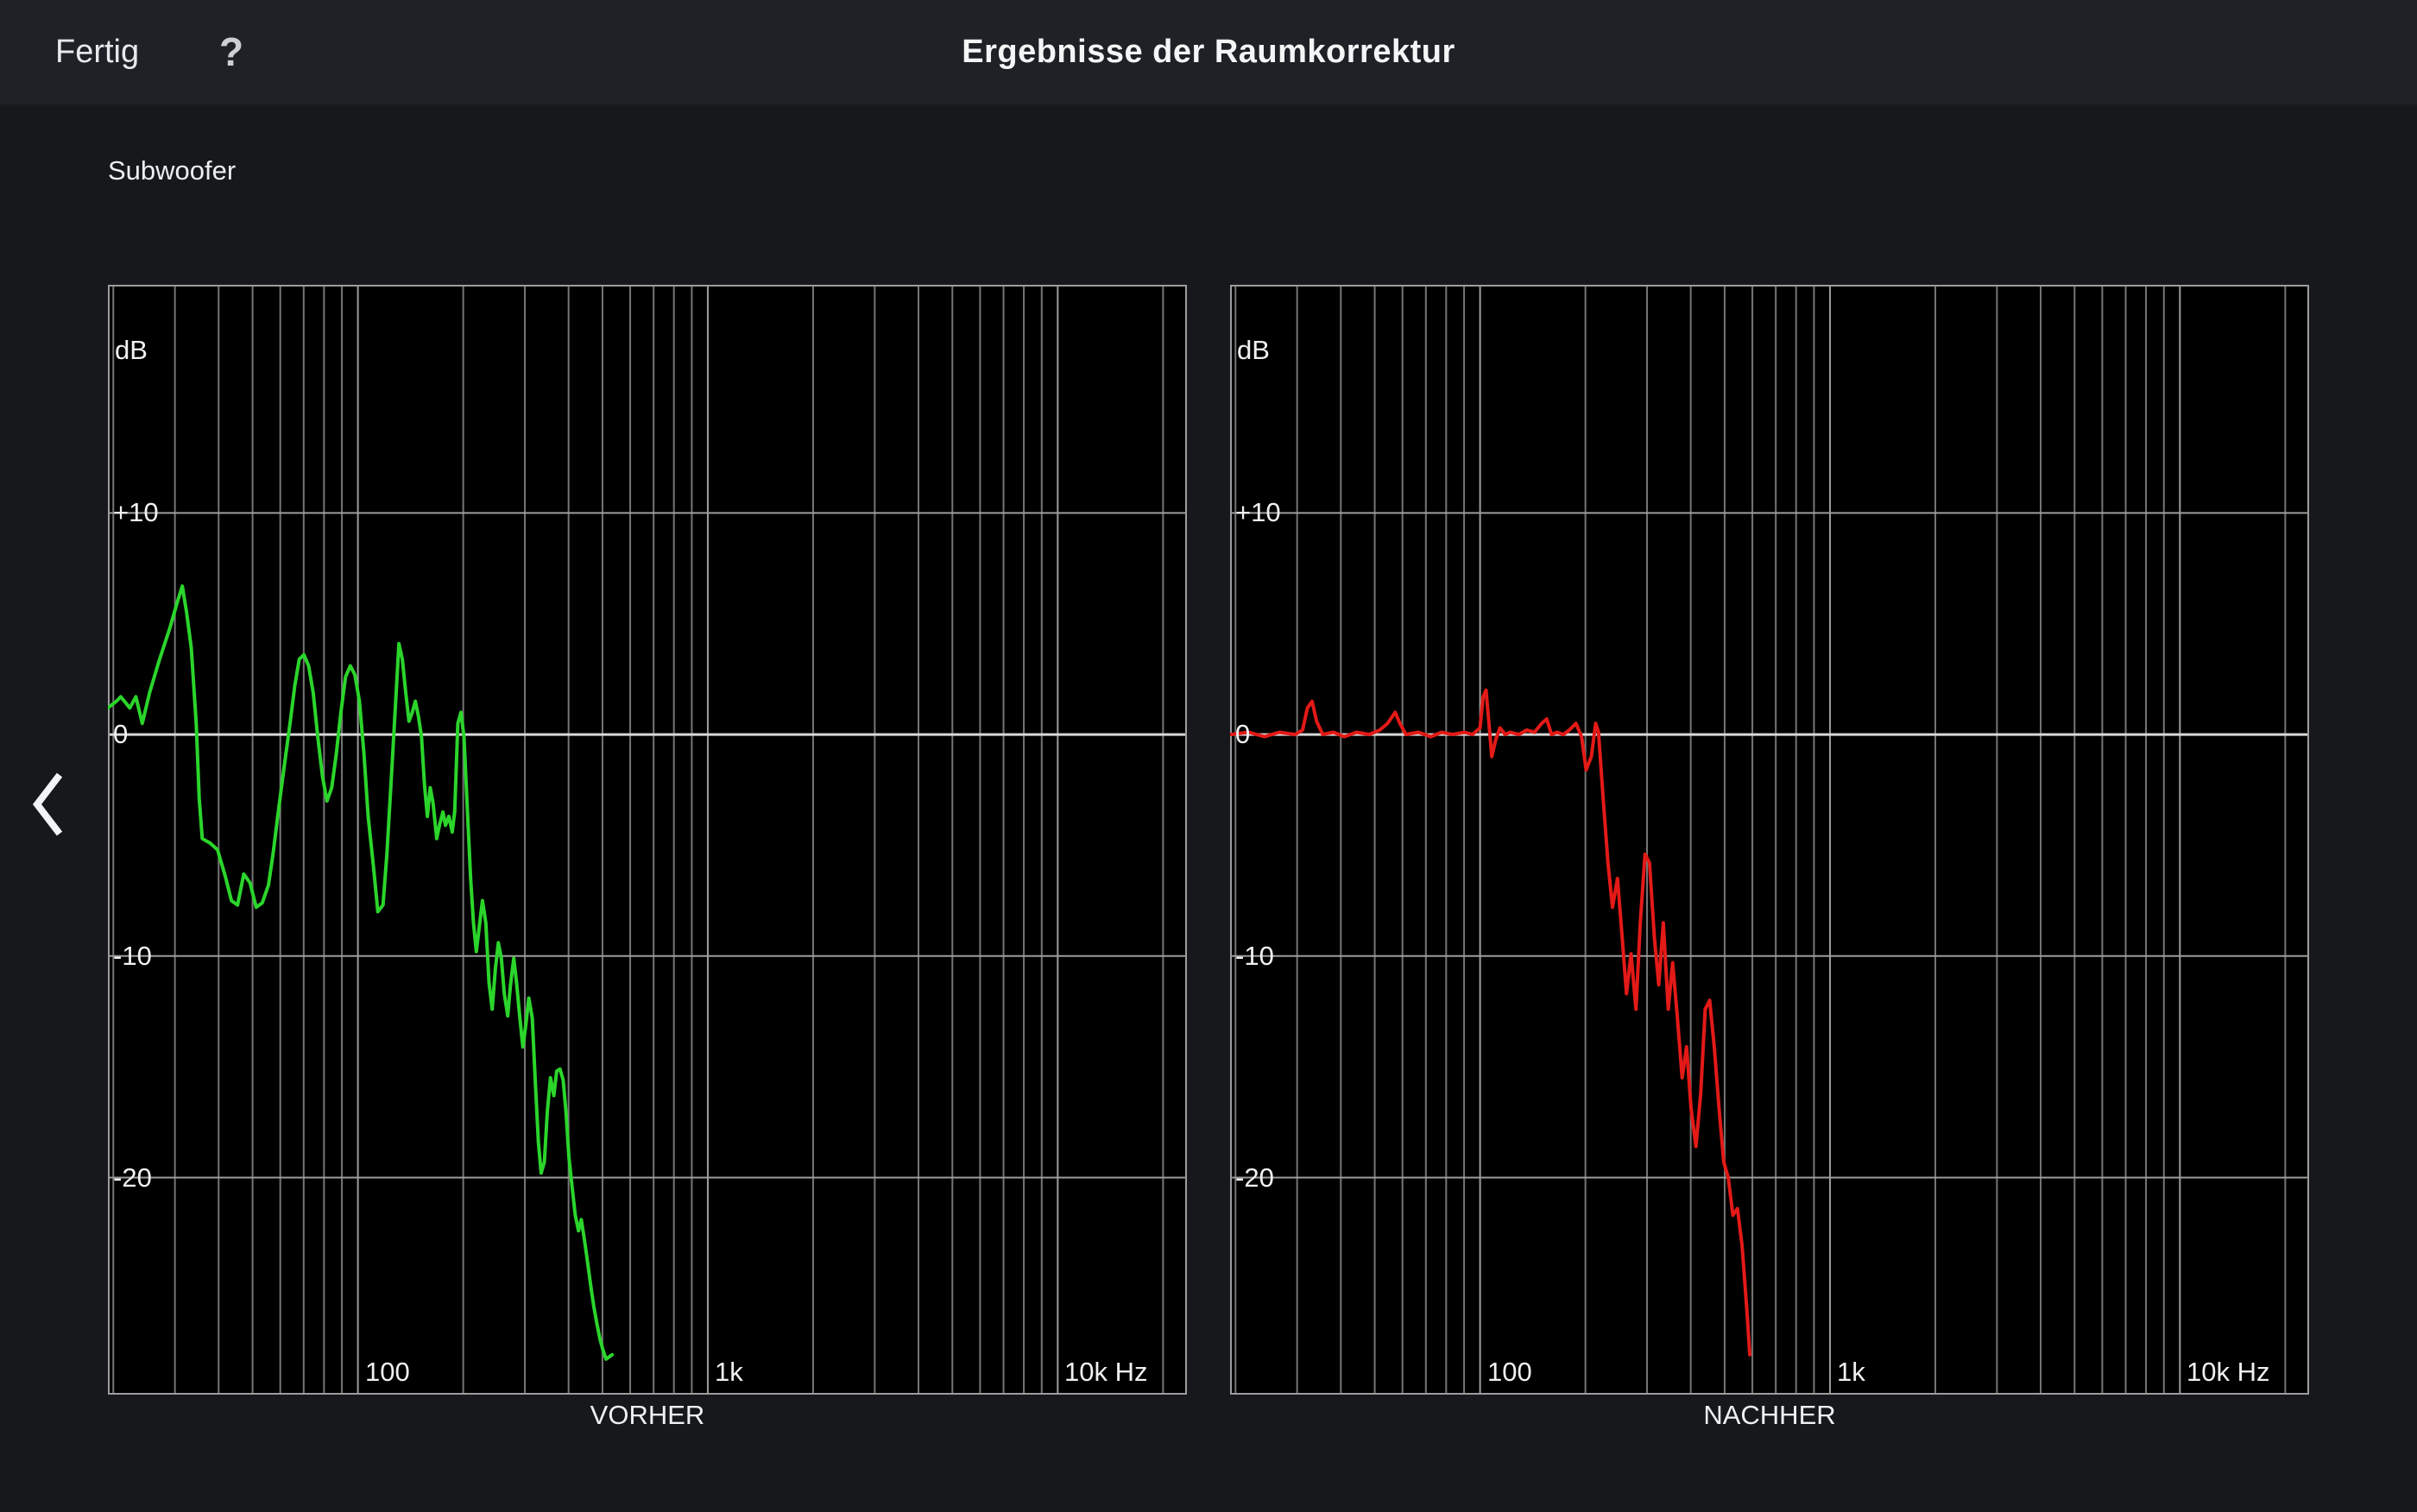 This screenshot has height=1512, width=2417. What do you see at coordinates (172, 170) in the screenshot?
I see `speaker-label: Subwoofer` at bounding box center [172, 170].